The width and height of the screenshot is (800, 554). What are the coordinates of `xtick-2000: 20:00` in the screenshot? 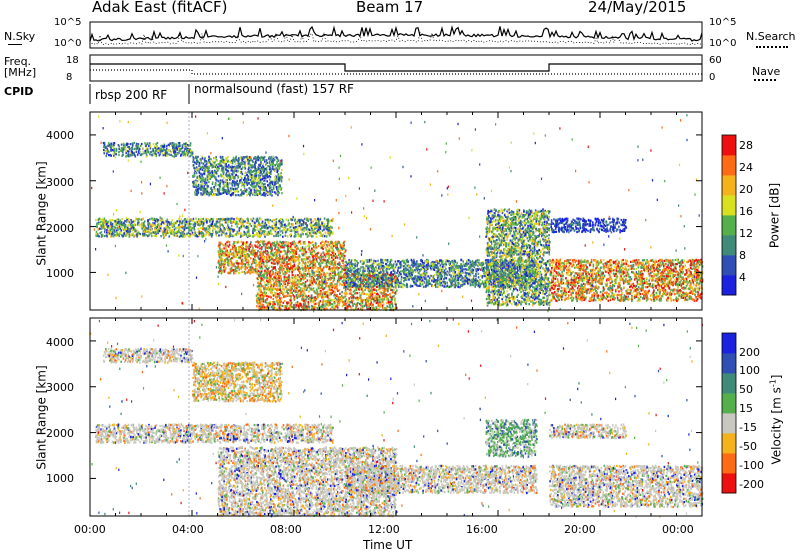 It's located at (580, 529).